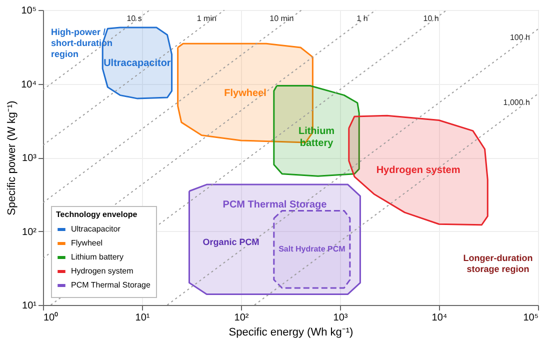  Describe the element at coordinates (87, 243) in the screenshot. I see `legend-label: Flywheel` at that location.